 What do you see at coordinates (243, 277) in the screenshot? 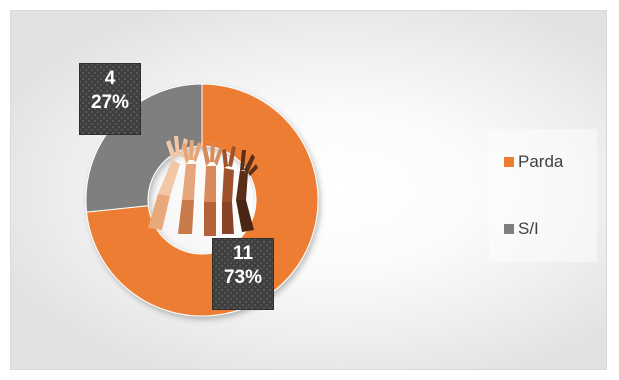
I see `data-label-parda-percent: 73%` at bounding box center [243, 277].